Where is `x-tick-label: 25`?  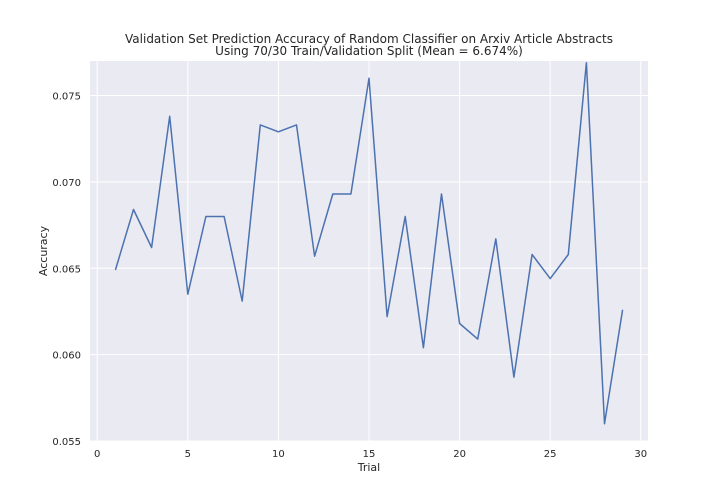 x-tick-label: 25 is located at coordinates (550, 454).